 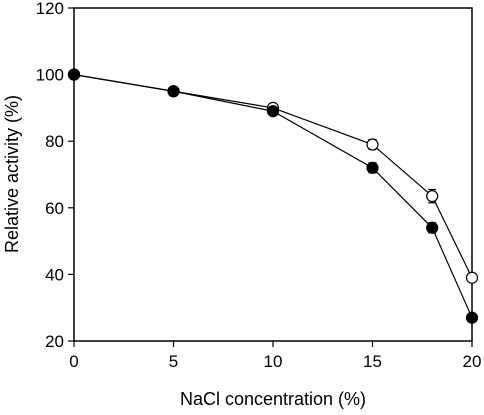 I want to click on y-axis-title: Relative activity (%), so click(x=12, y=174).